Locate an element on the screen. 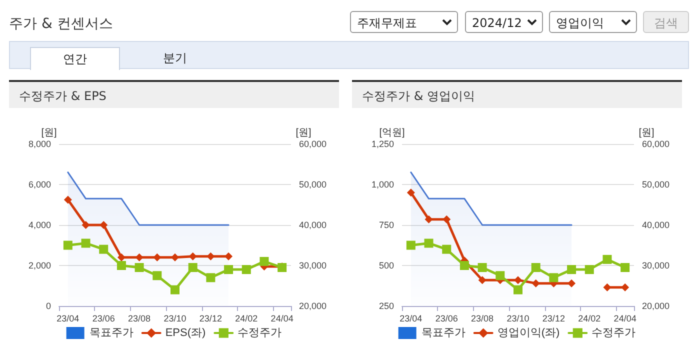 This screenshot has width=695, height=349. text: 연간 is located at coordinates (75, 58).